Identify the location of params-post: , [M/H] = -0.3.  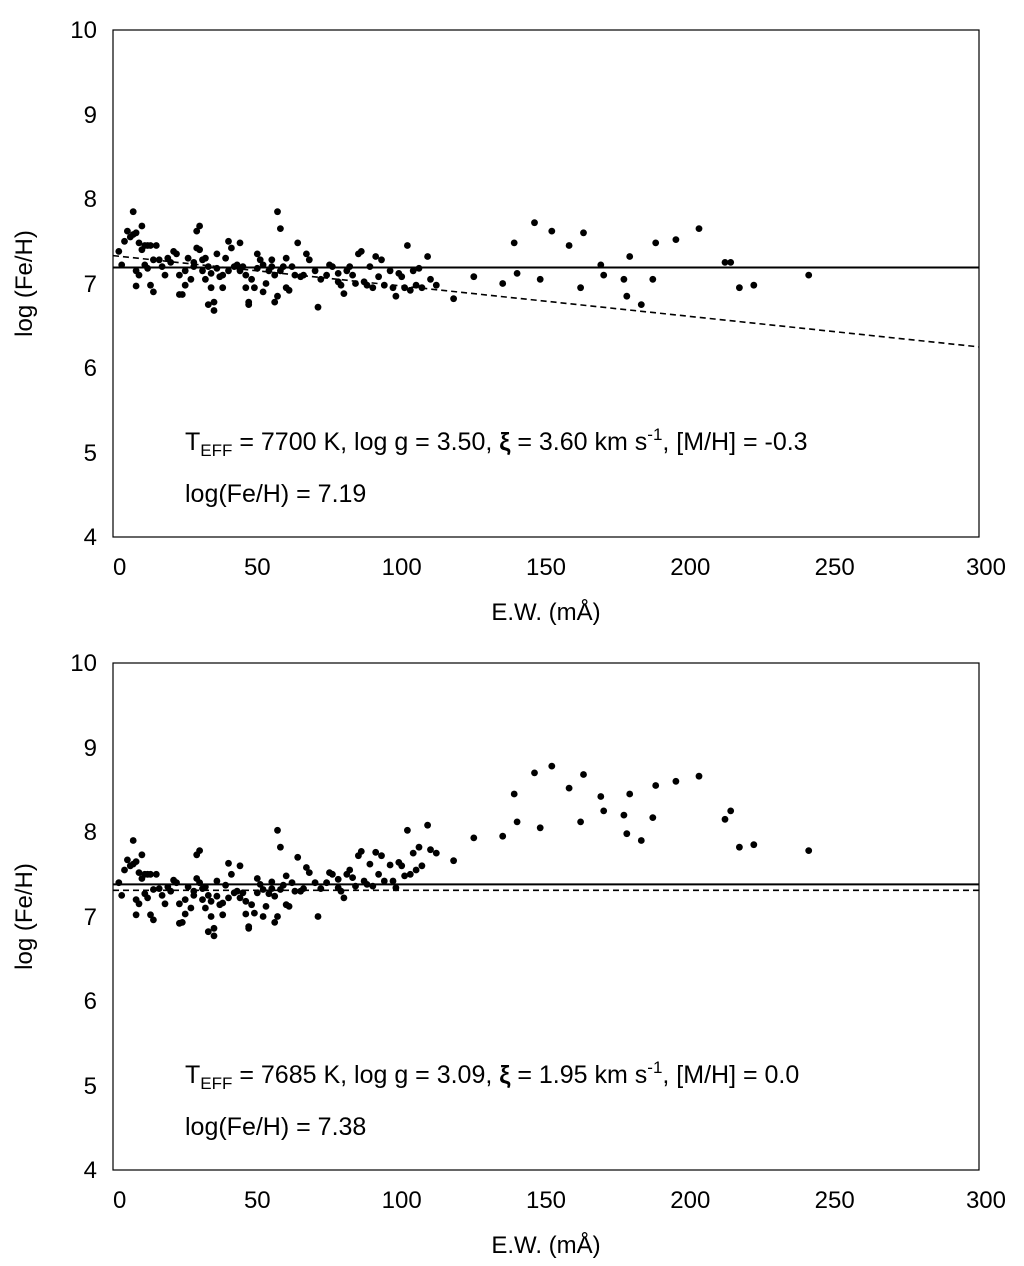
(734, 442).